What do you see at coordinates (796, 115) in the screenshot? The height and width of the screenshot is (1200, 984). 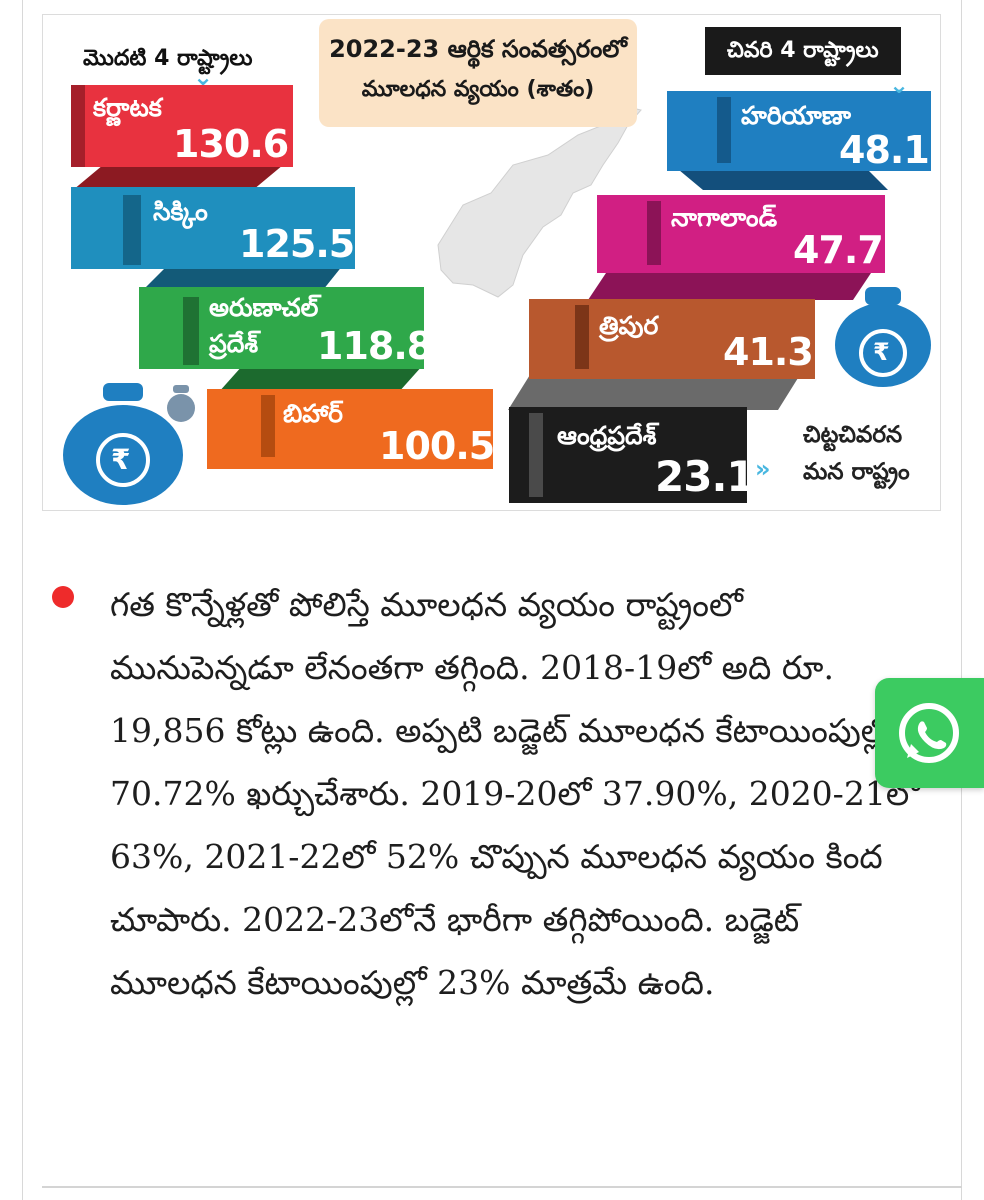 I see `state-name-haryana: హరియాణా` at bounding box center [796, 115].